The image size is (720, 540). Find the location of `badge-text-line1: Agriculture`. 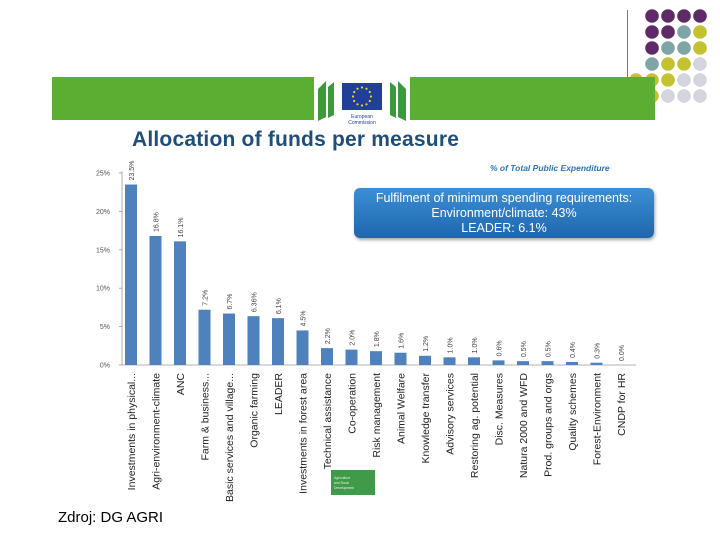

badge-text-line1: Agriculture is located at coordinates (342, 478).